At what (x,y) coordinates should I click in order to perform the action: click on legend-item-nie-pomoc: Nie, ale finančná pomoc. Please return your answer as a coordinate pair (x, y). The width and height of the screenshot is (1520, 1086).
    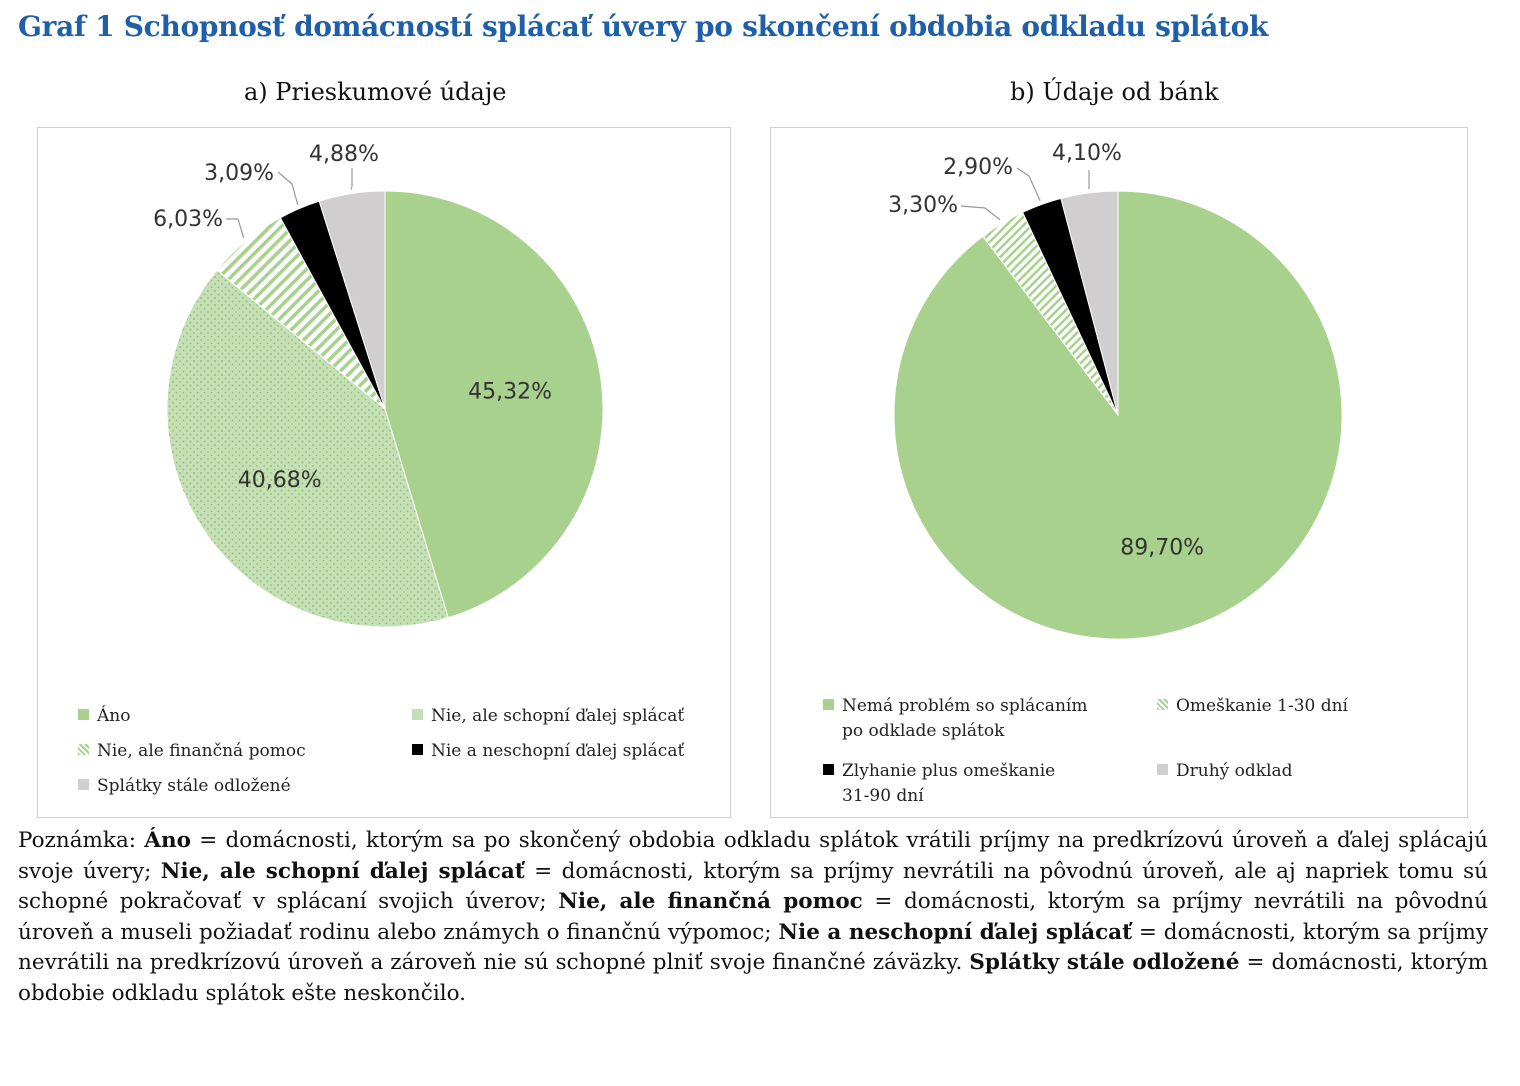
    Looking at the image, I should click on (192, 751).